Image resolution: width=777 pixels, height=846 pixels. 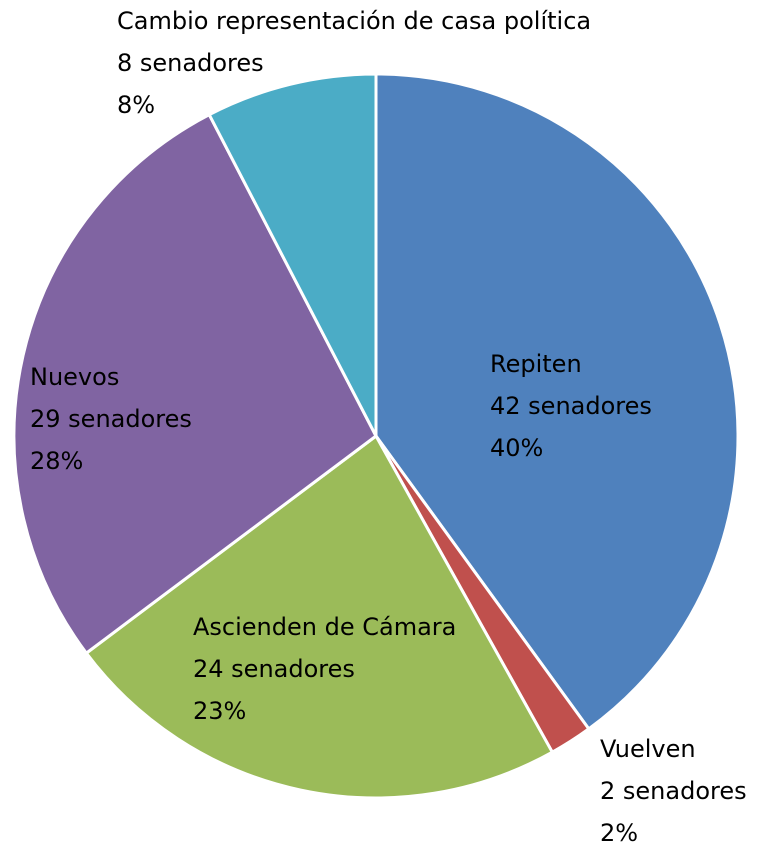 I want to click on slice-value-label: 24 senadores, so click(x=274, y=669).